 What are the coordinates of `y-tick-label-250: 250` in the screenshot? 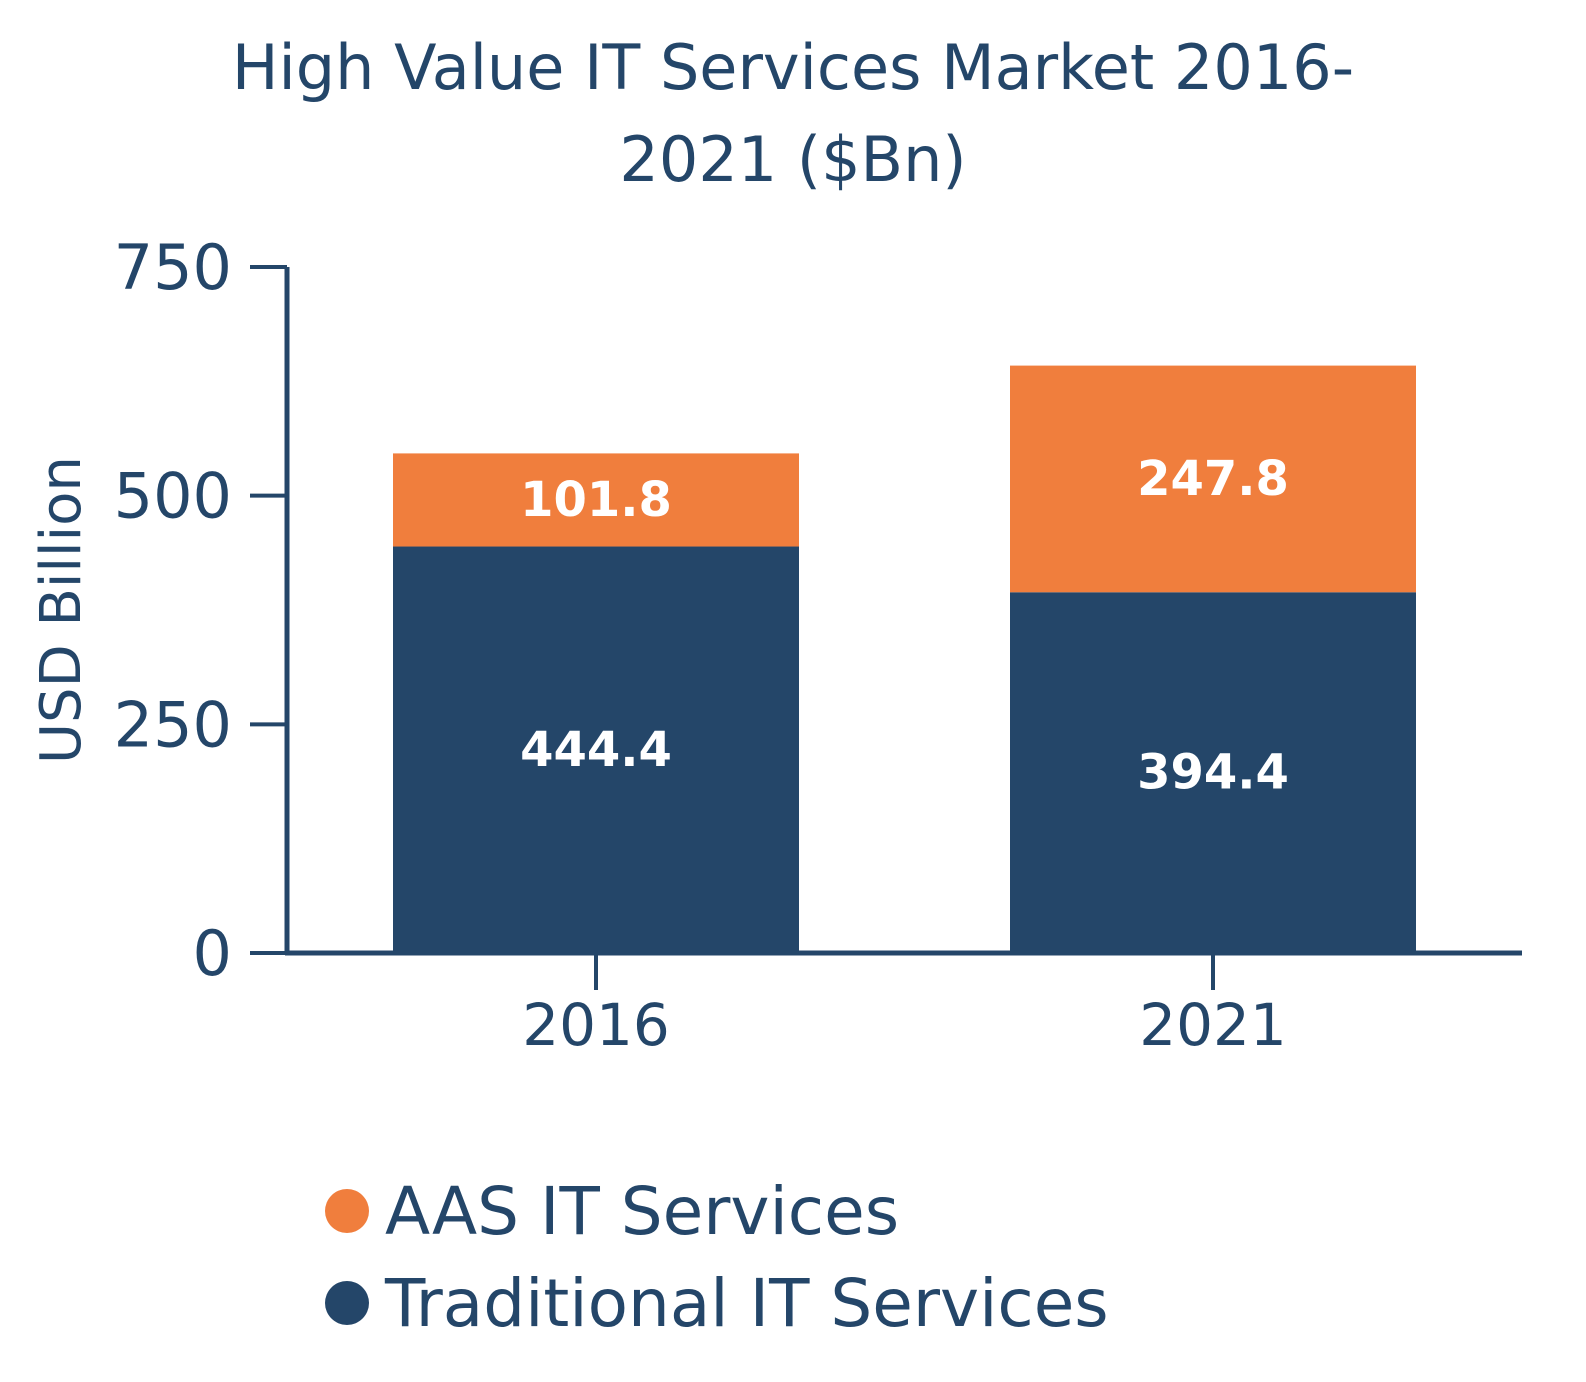 It's located at (173, 724).